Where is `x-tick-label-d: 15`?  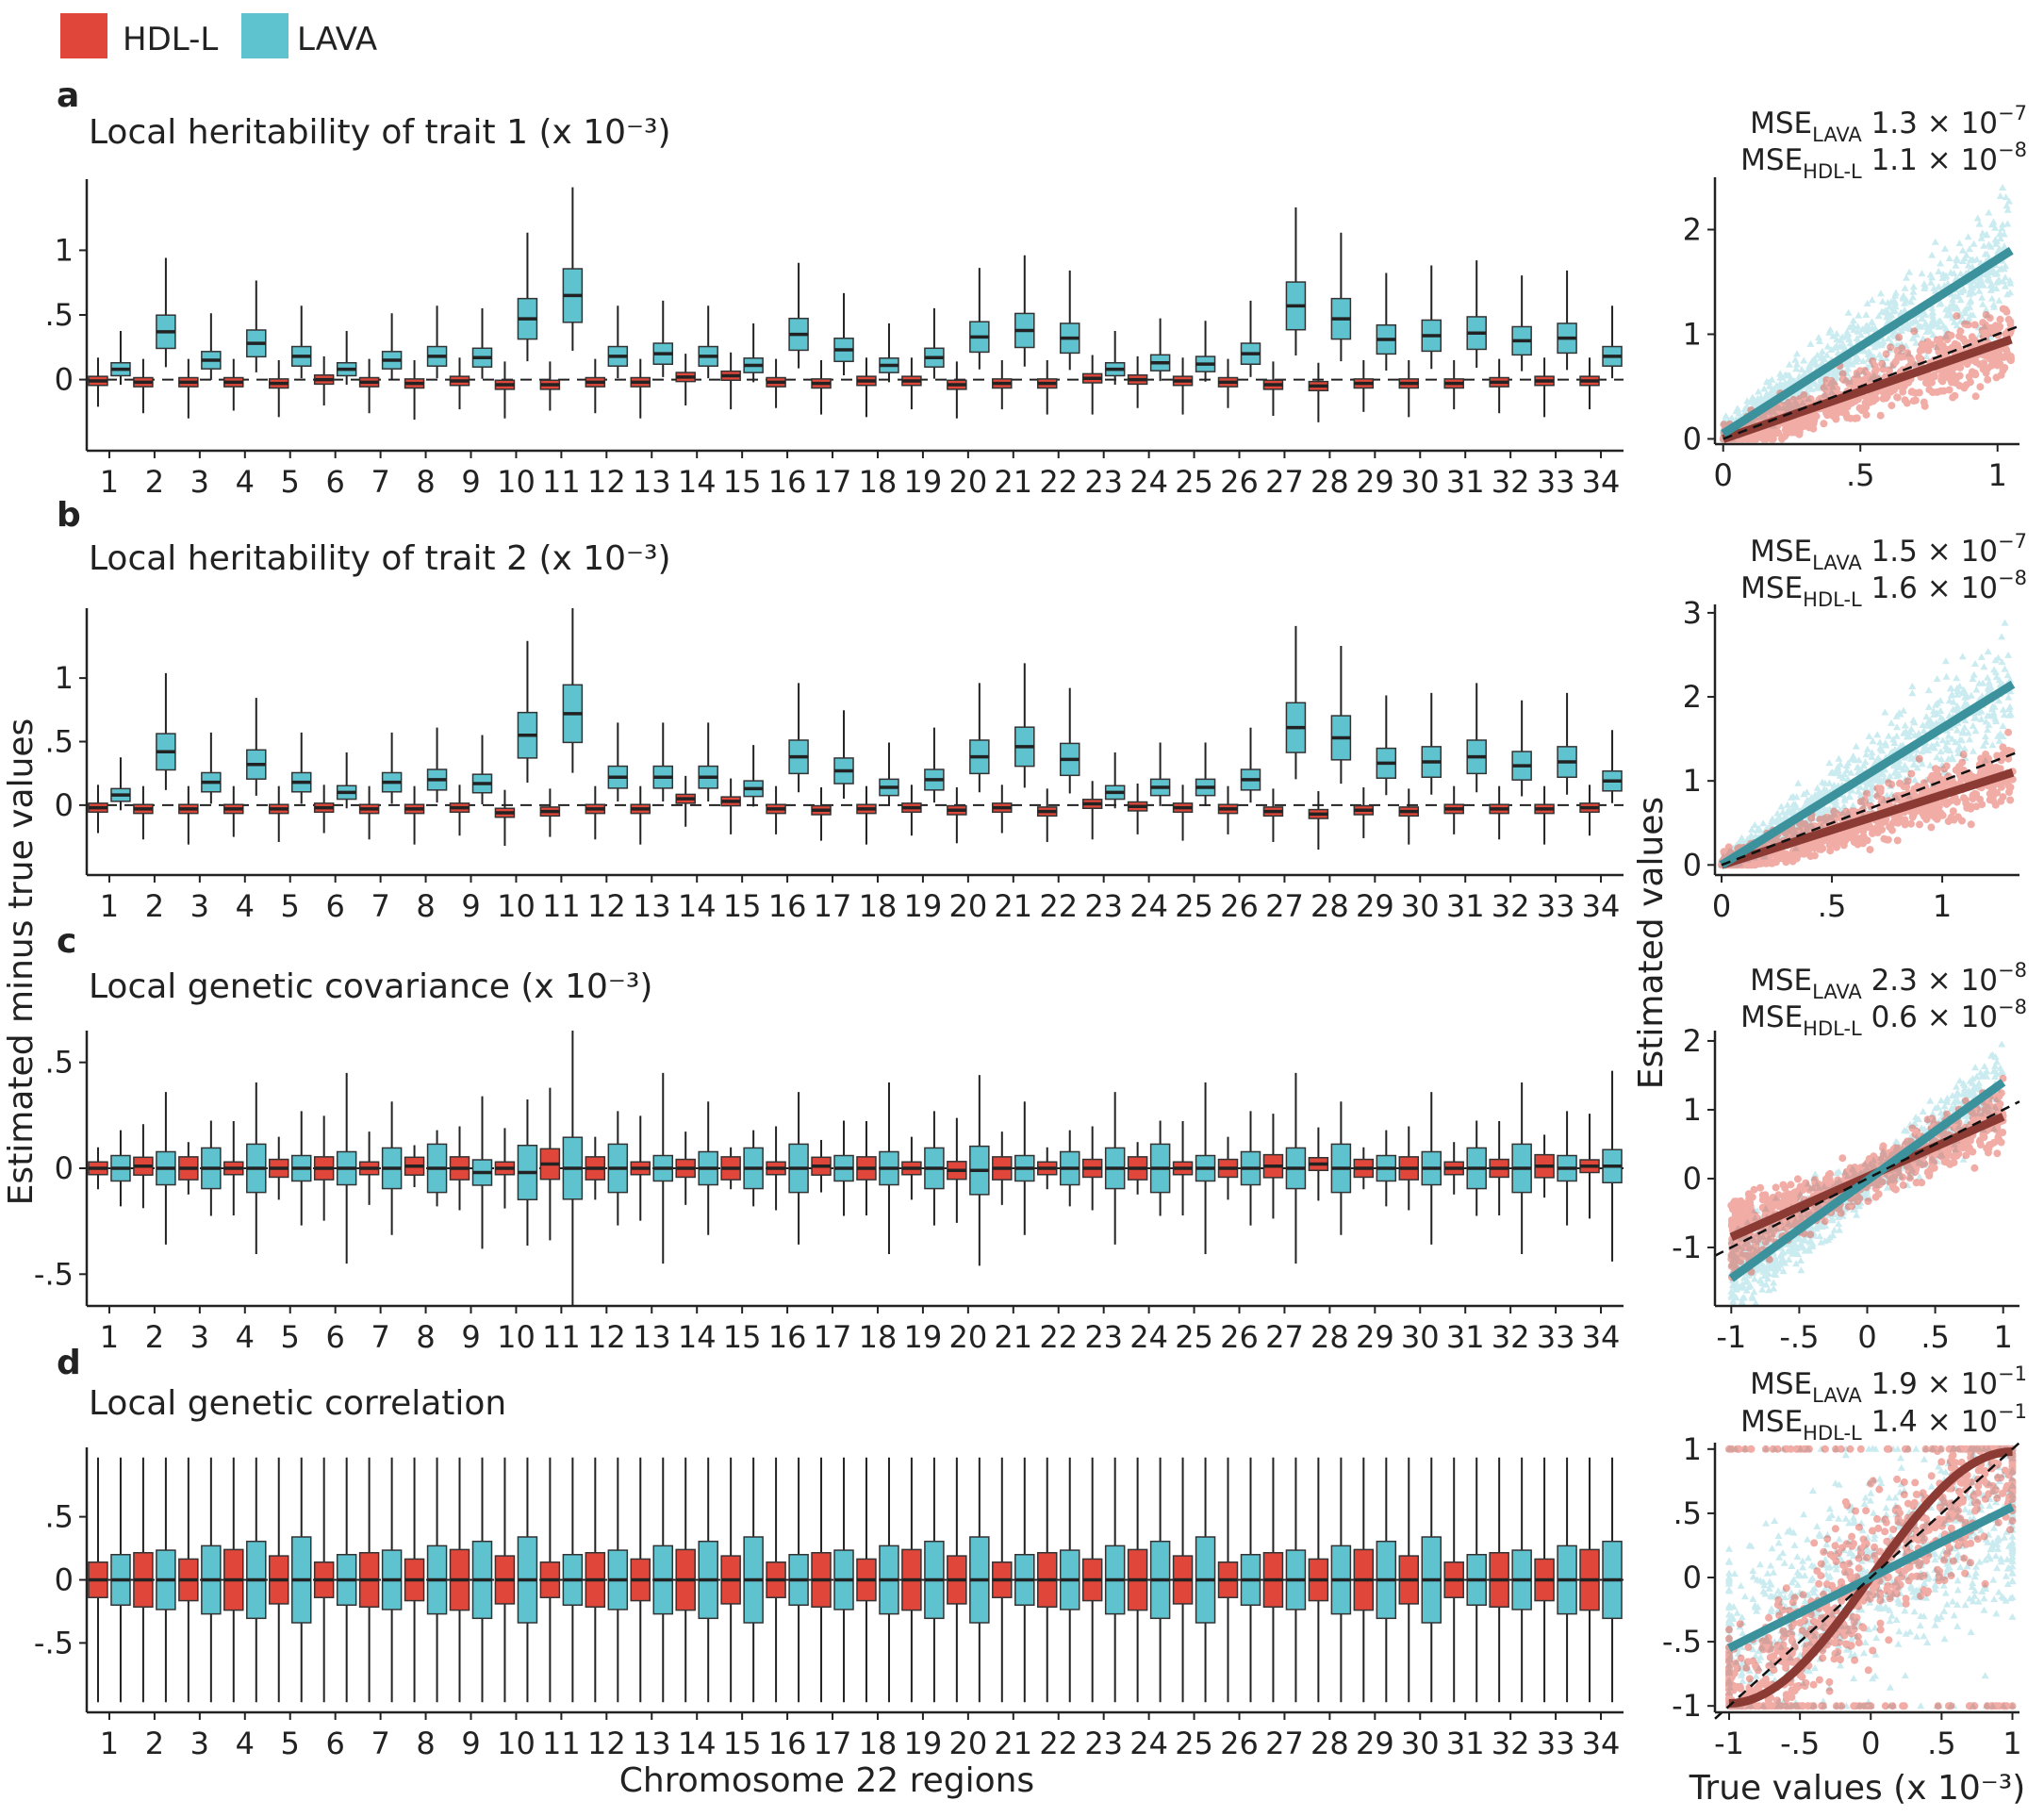 x-tick-label-d: 15 is located at coordinates (742, 1743).